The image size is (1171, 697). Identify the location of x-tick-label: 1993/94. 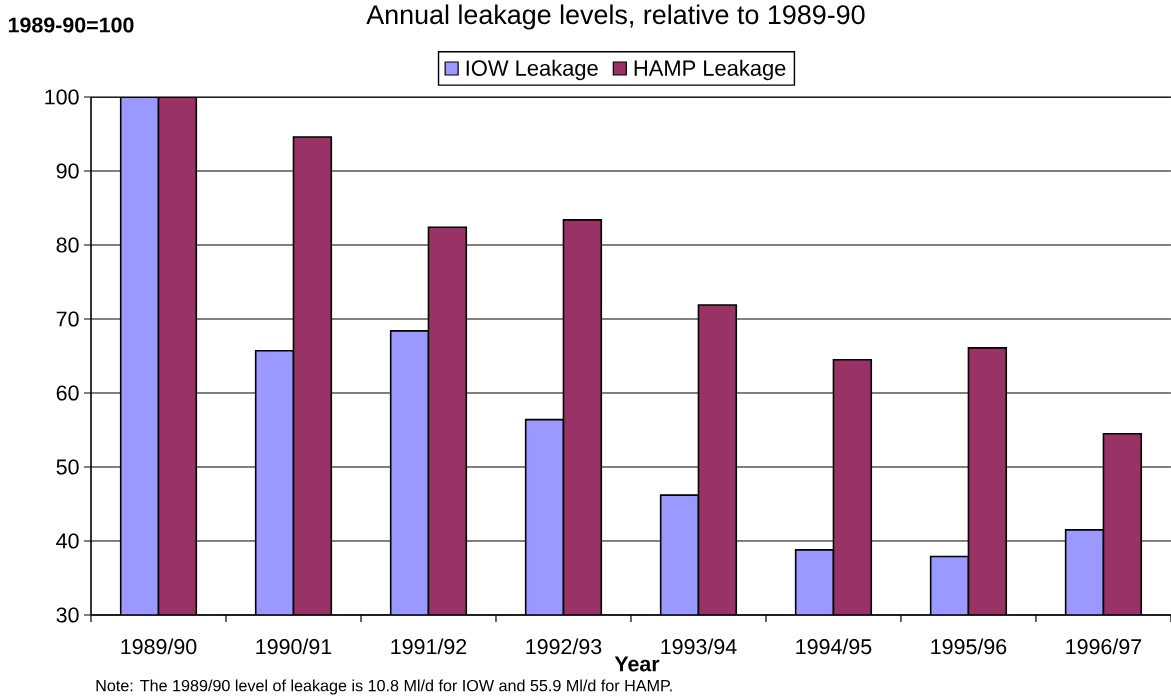
(699, 646).